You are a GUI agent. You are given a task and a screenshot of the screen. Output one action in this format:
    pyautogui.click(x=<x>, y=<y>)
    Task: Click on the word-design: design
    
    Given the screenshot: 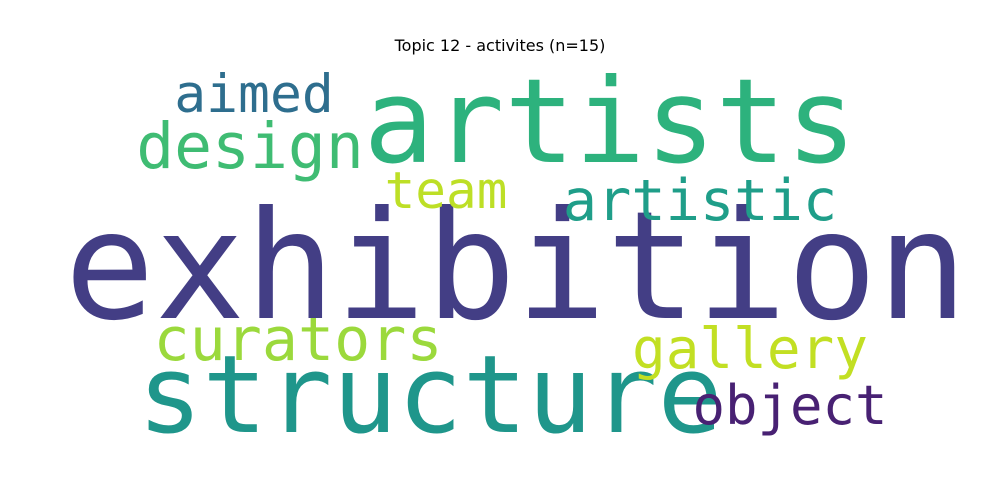 What is the action you would take?
    pyautogui.click(x=250, y=146)
    